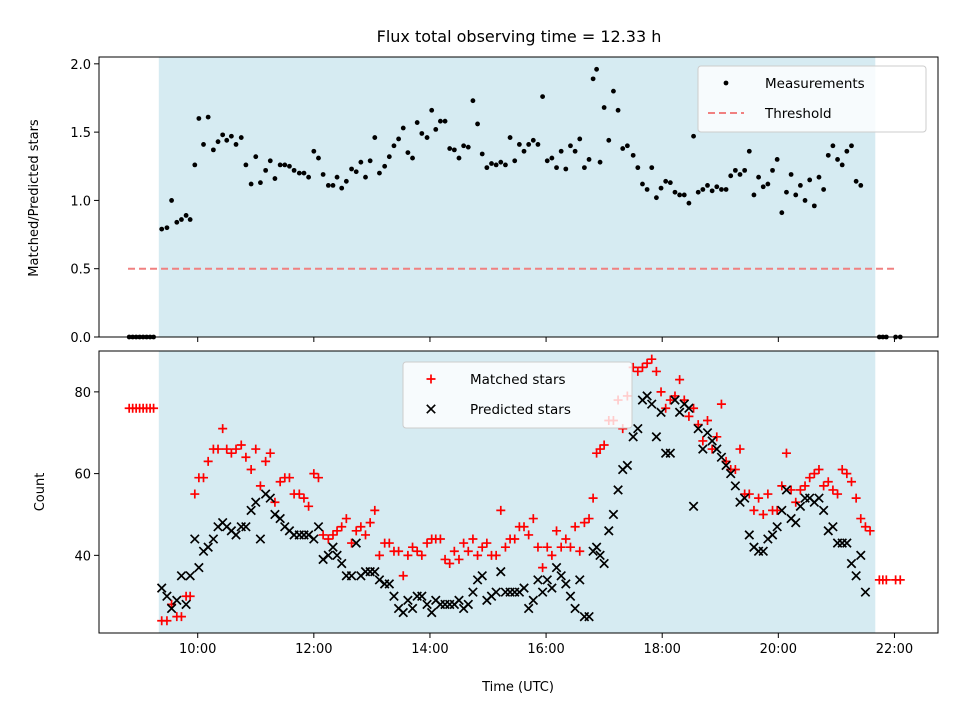 Image resolution: width=960 pixels, height=720 pixels. I want to click on legend-box, so click(812, 99).